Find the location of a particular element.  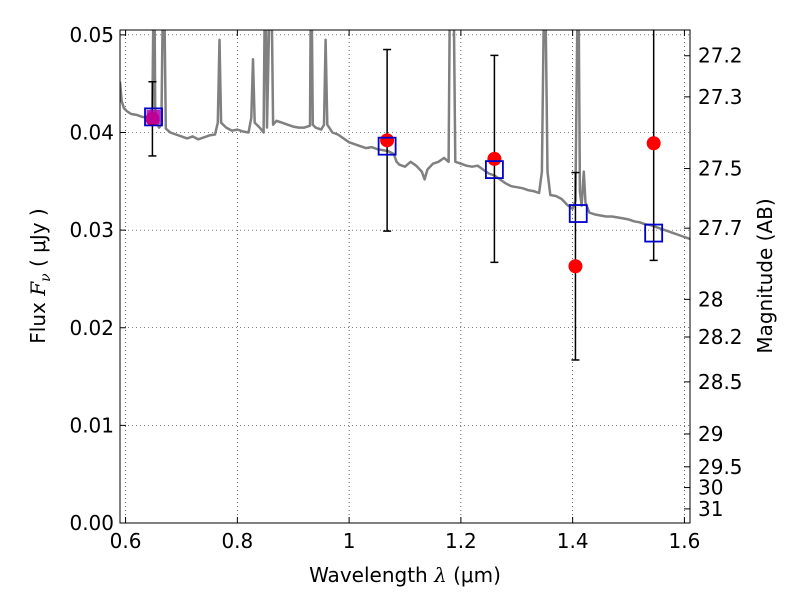

overlap-fill is located at coordinates (153, 116).